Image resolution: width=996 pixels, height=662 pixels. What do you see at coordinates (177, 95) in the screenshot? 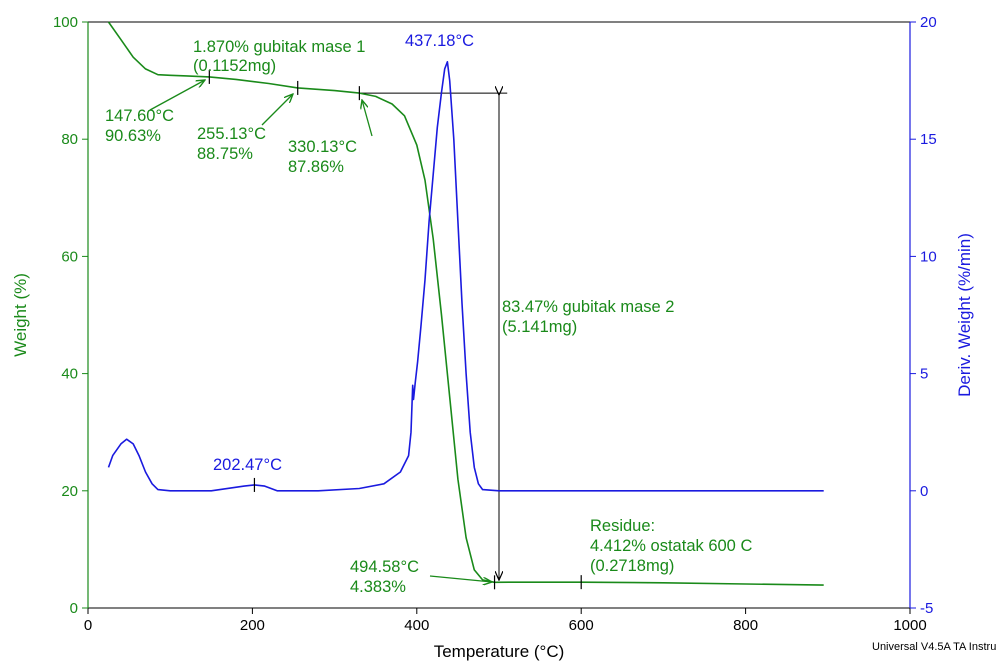
I see `arrow-147c` at bounding box center [177, 95].